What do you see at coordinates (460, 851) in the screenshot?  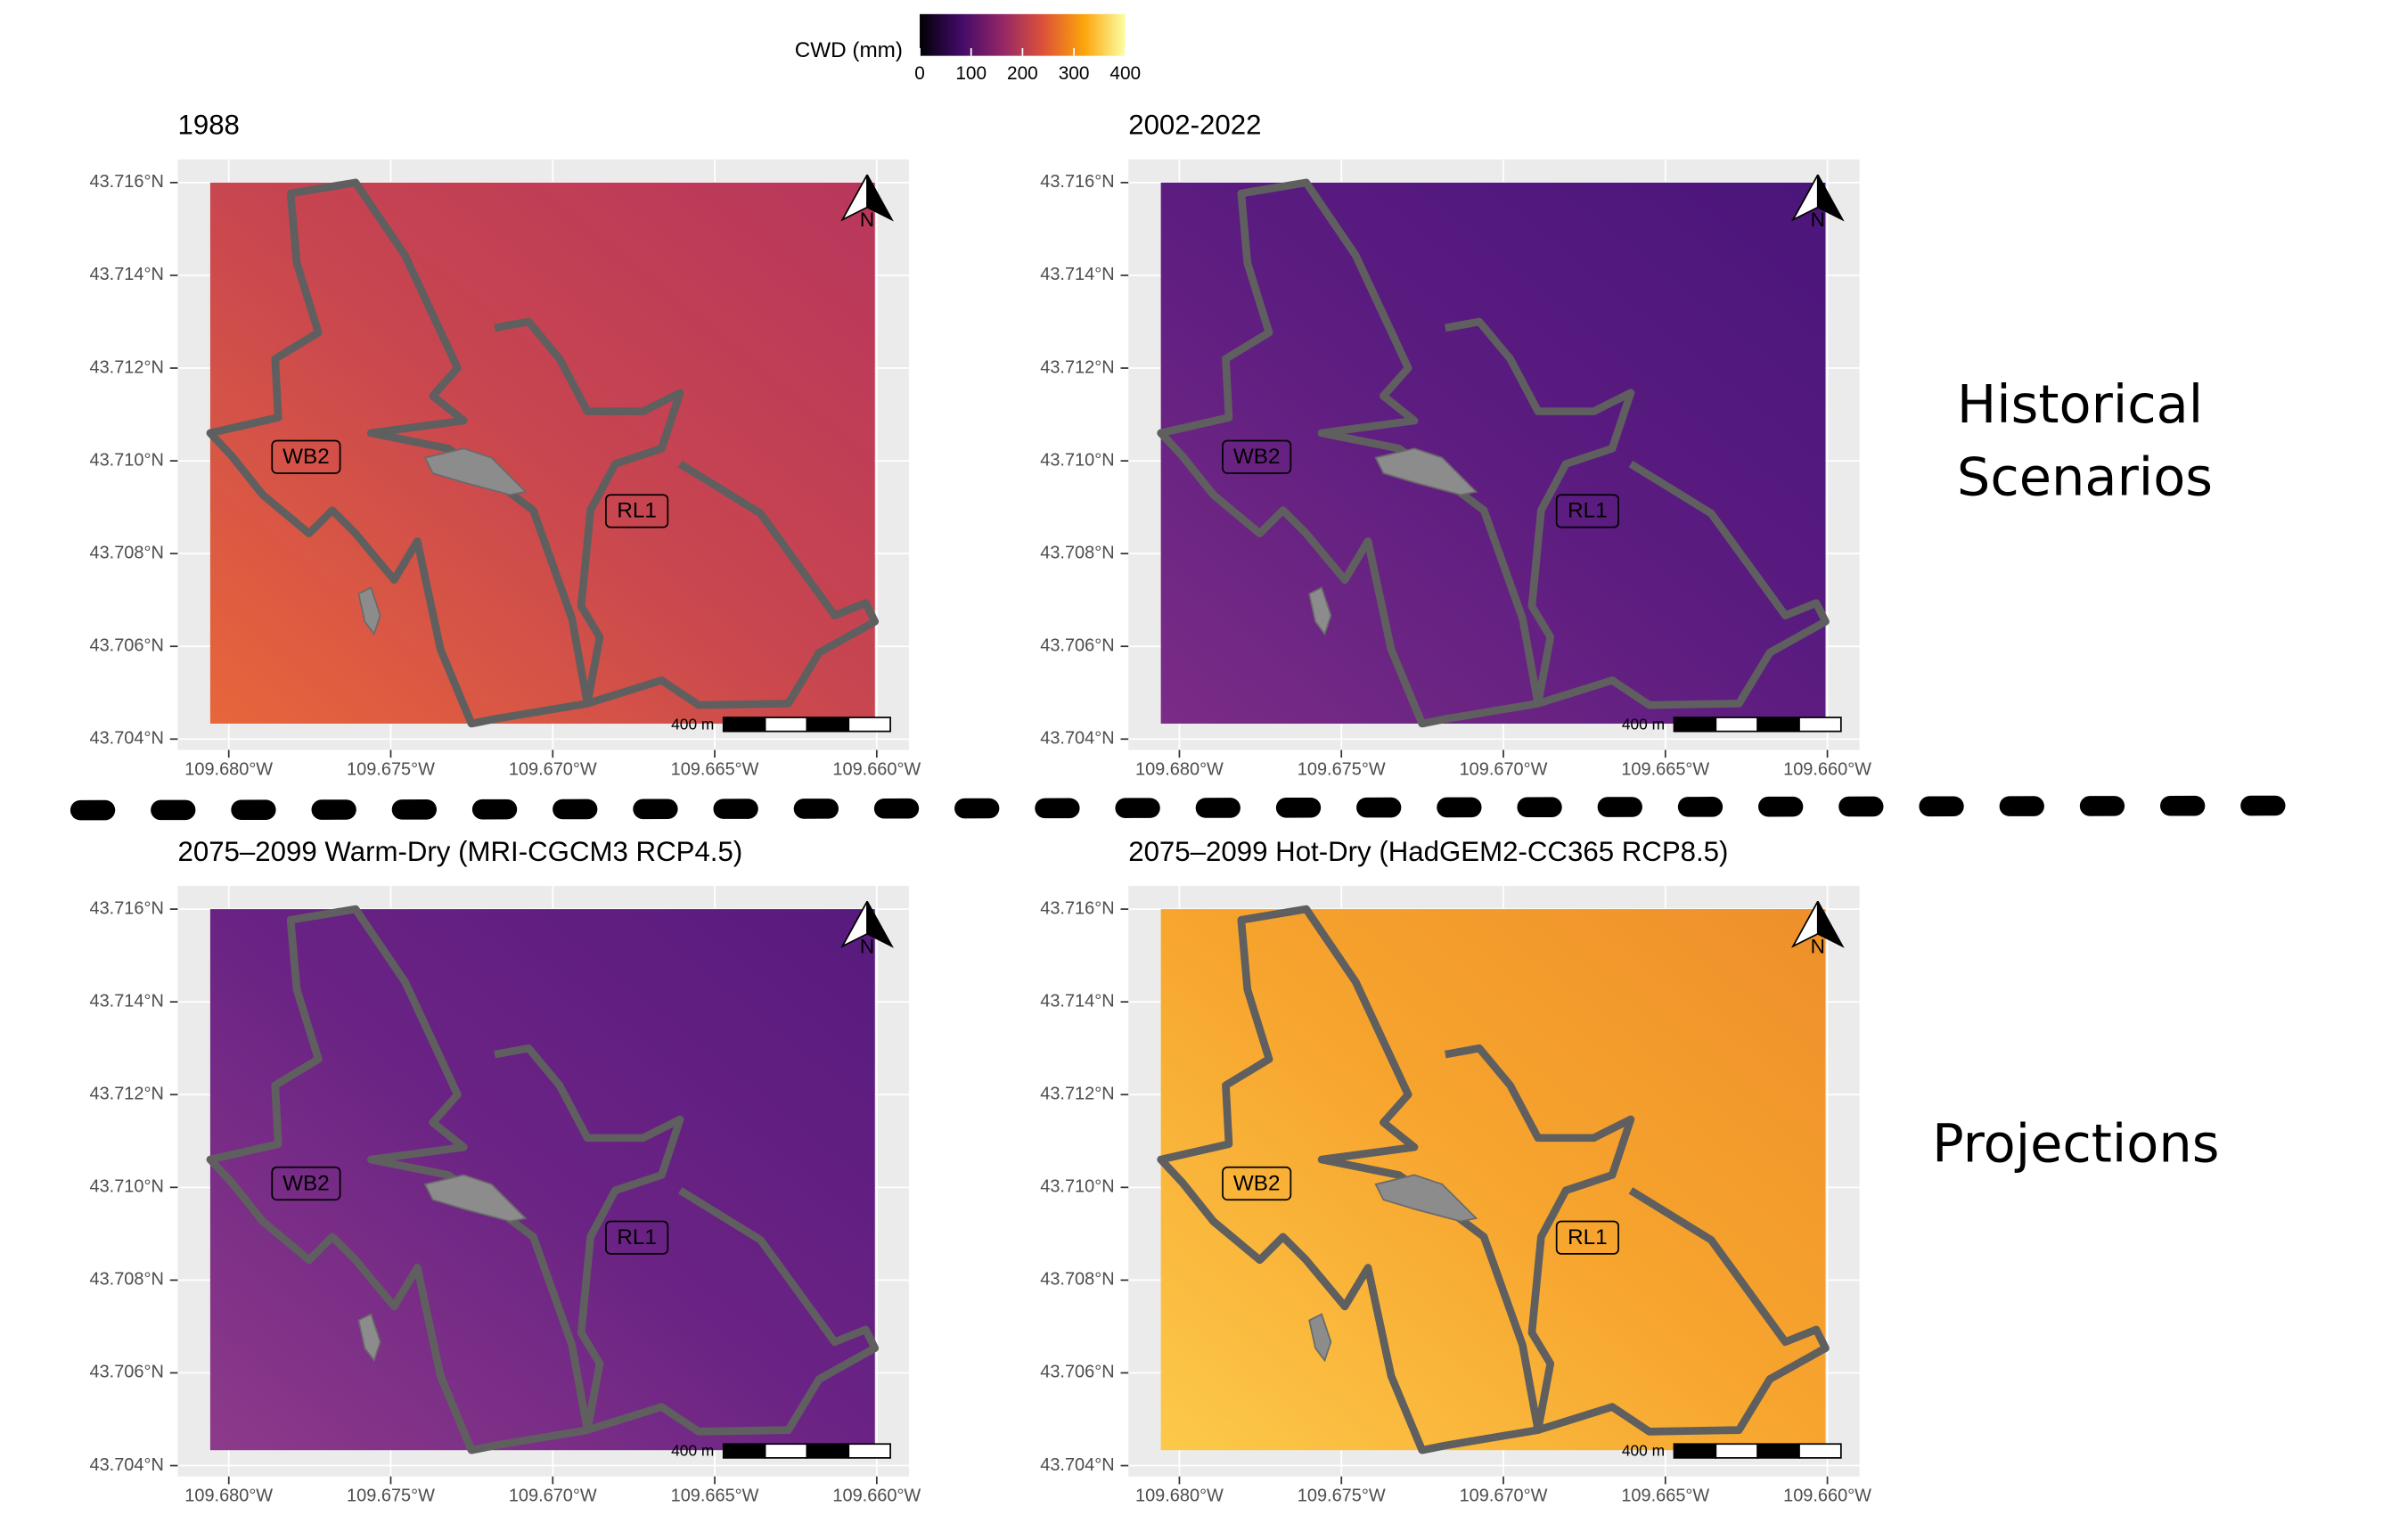 I see `panel-title: 2075–2099 Warm-Dry (MRI-CGCM3 RCP4.5)` at bounding box center [460, 851].